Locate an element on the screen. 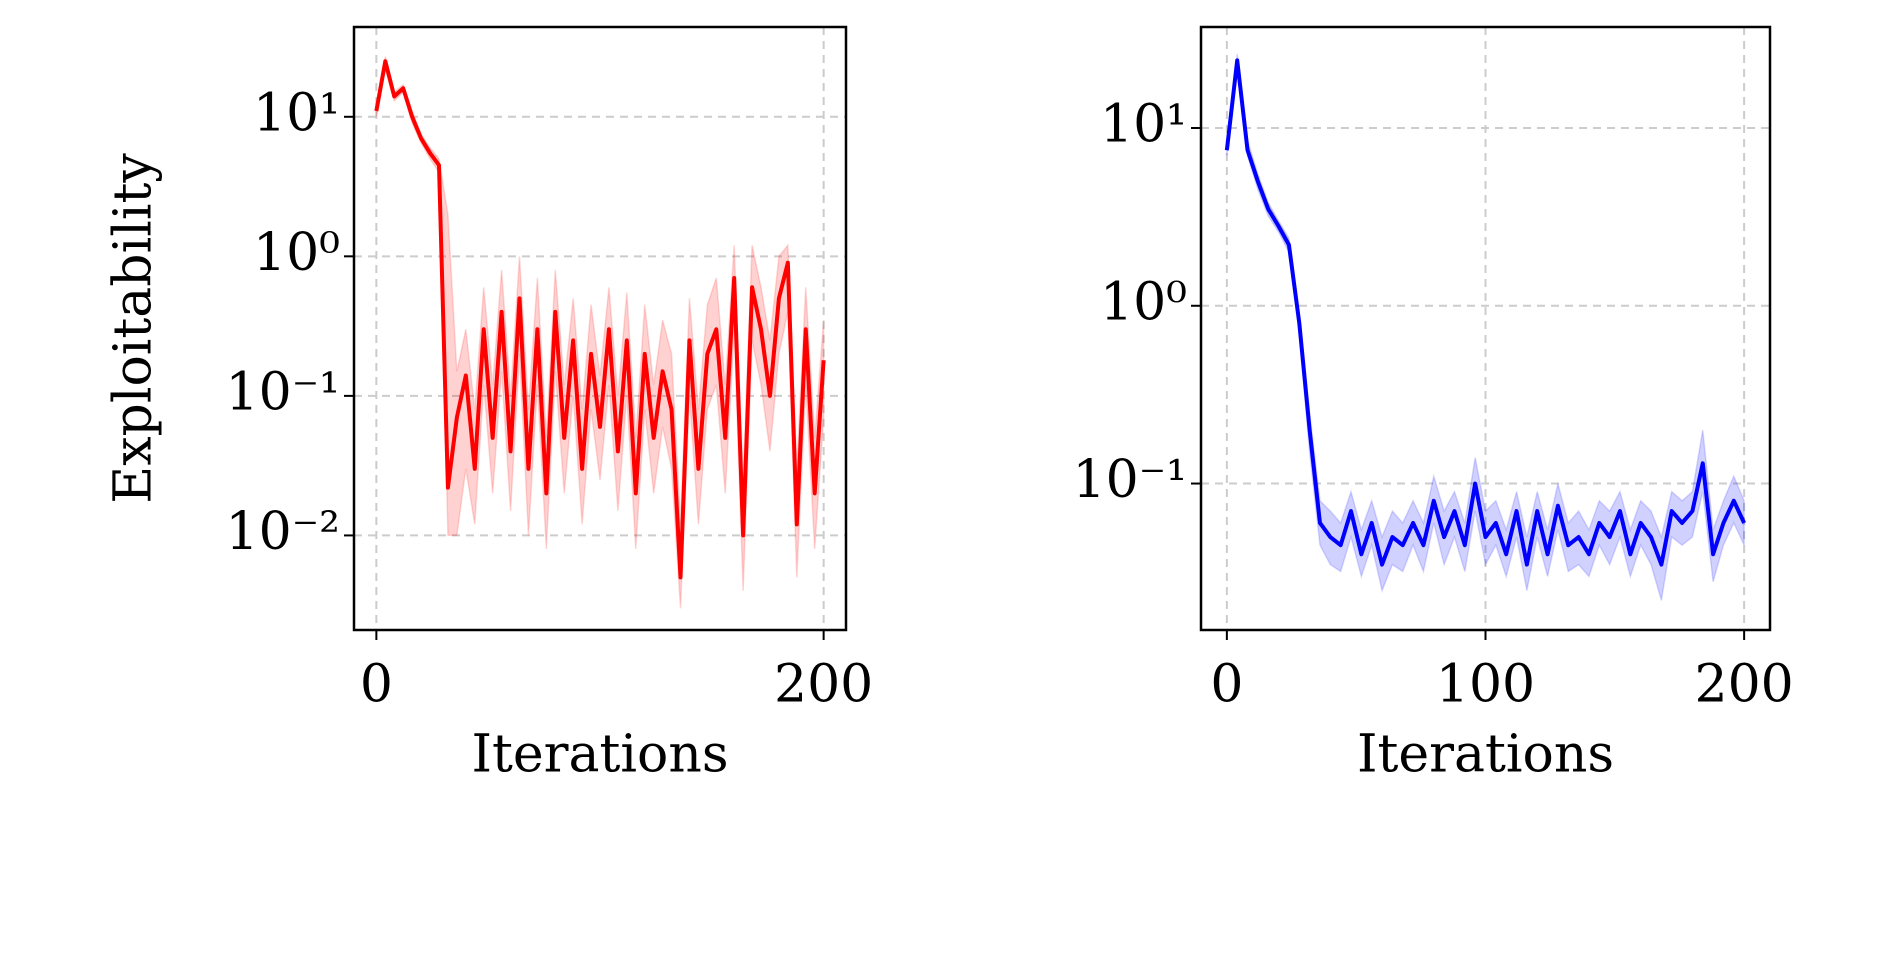 The image size is (1904, 964). band is located at coordinates (600, 332).